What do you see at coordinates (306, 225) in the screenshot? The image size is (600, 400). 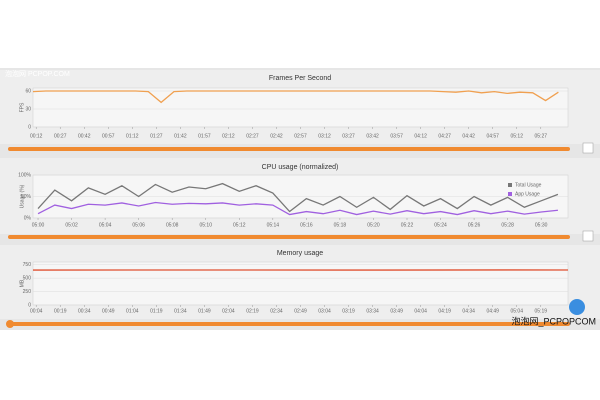 I see `x-tick-label: 05:16` at bounding box center [306, 225].